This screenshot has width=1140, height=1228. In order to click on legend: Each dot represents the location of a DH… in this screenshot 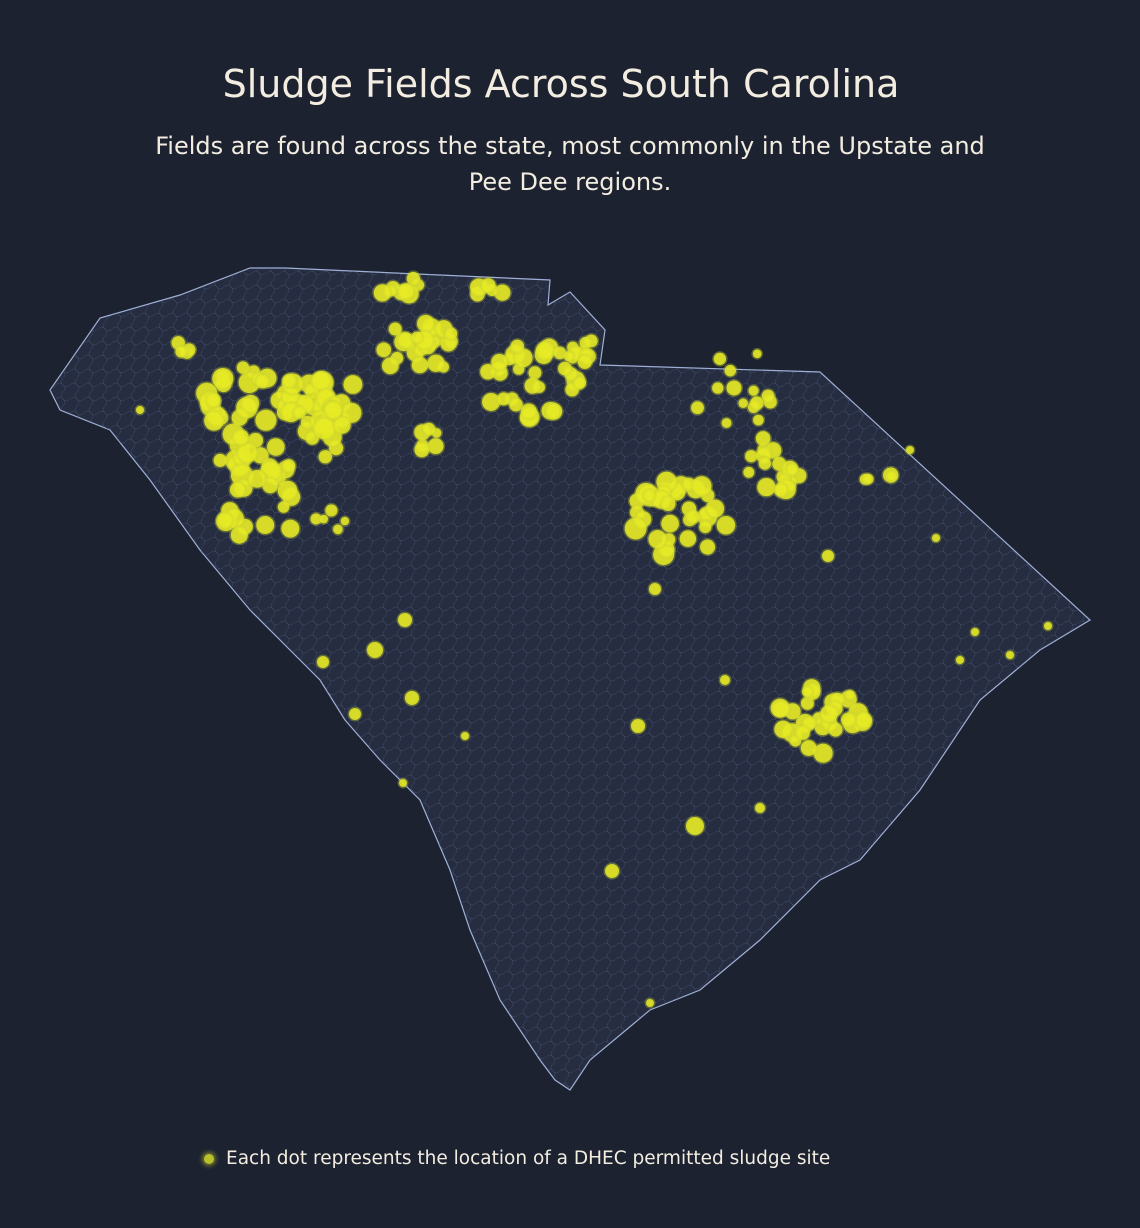, I will do `click(517, 1158)`.